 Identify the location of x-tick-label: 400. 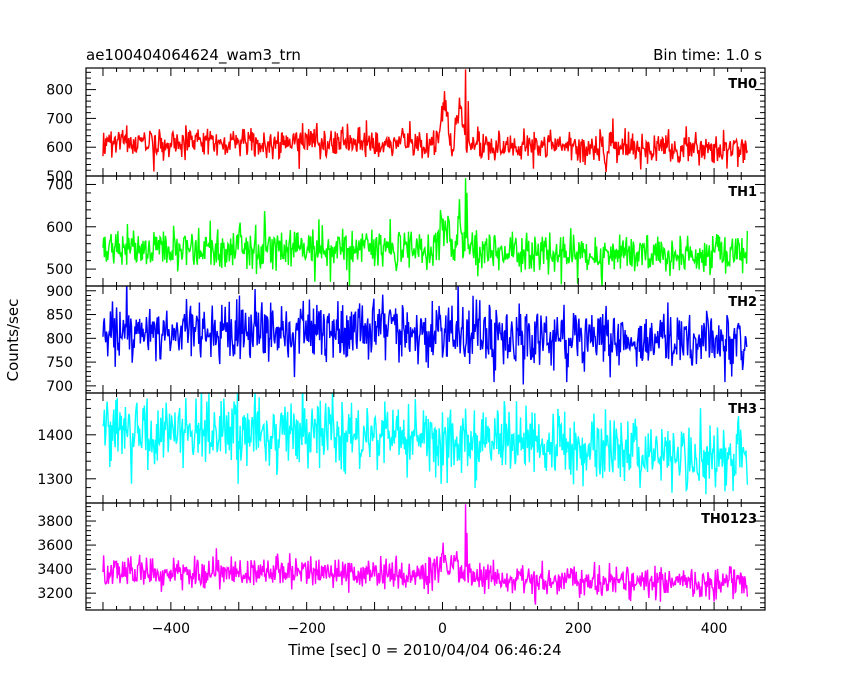
(714, 629).